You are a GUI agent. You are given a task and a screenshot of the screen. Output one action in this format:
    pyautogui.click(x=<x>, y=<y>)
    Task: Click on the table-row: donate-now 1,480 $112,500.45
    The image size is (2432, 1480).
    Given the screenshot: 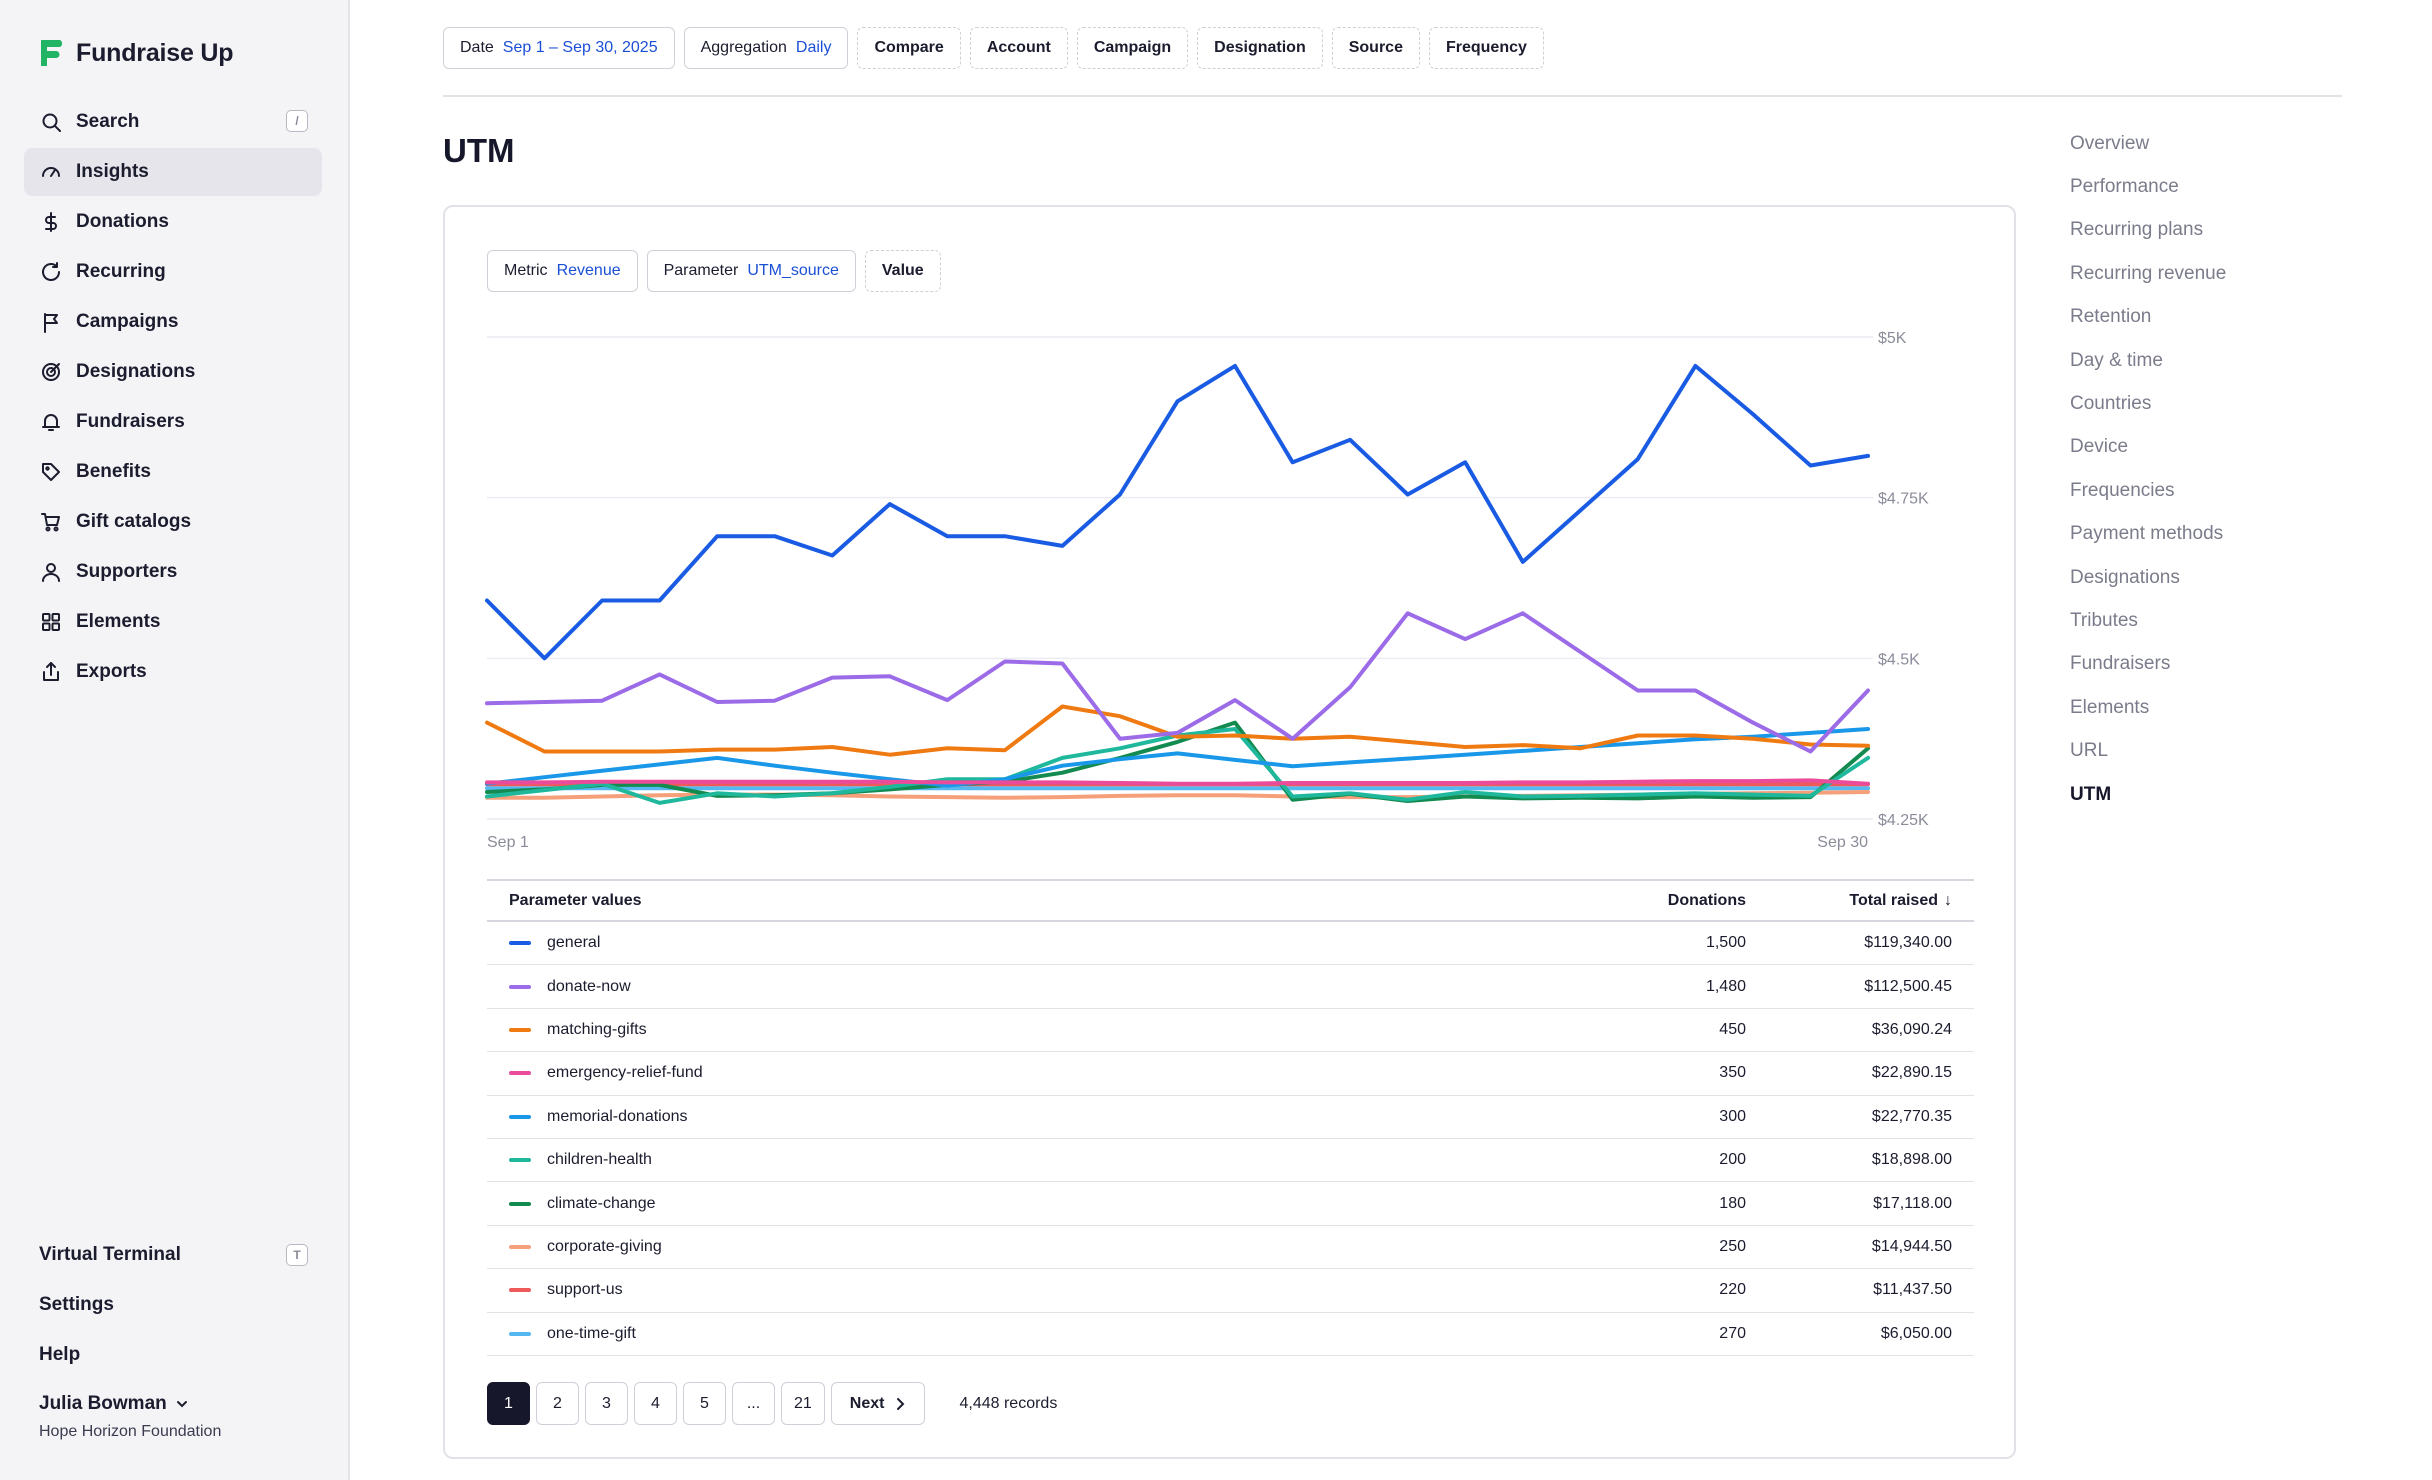 What is the action you would take?
    pyautogui.click(x=1230, y=987)
    